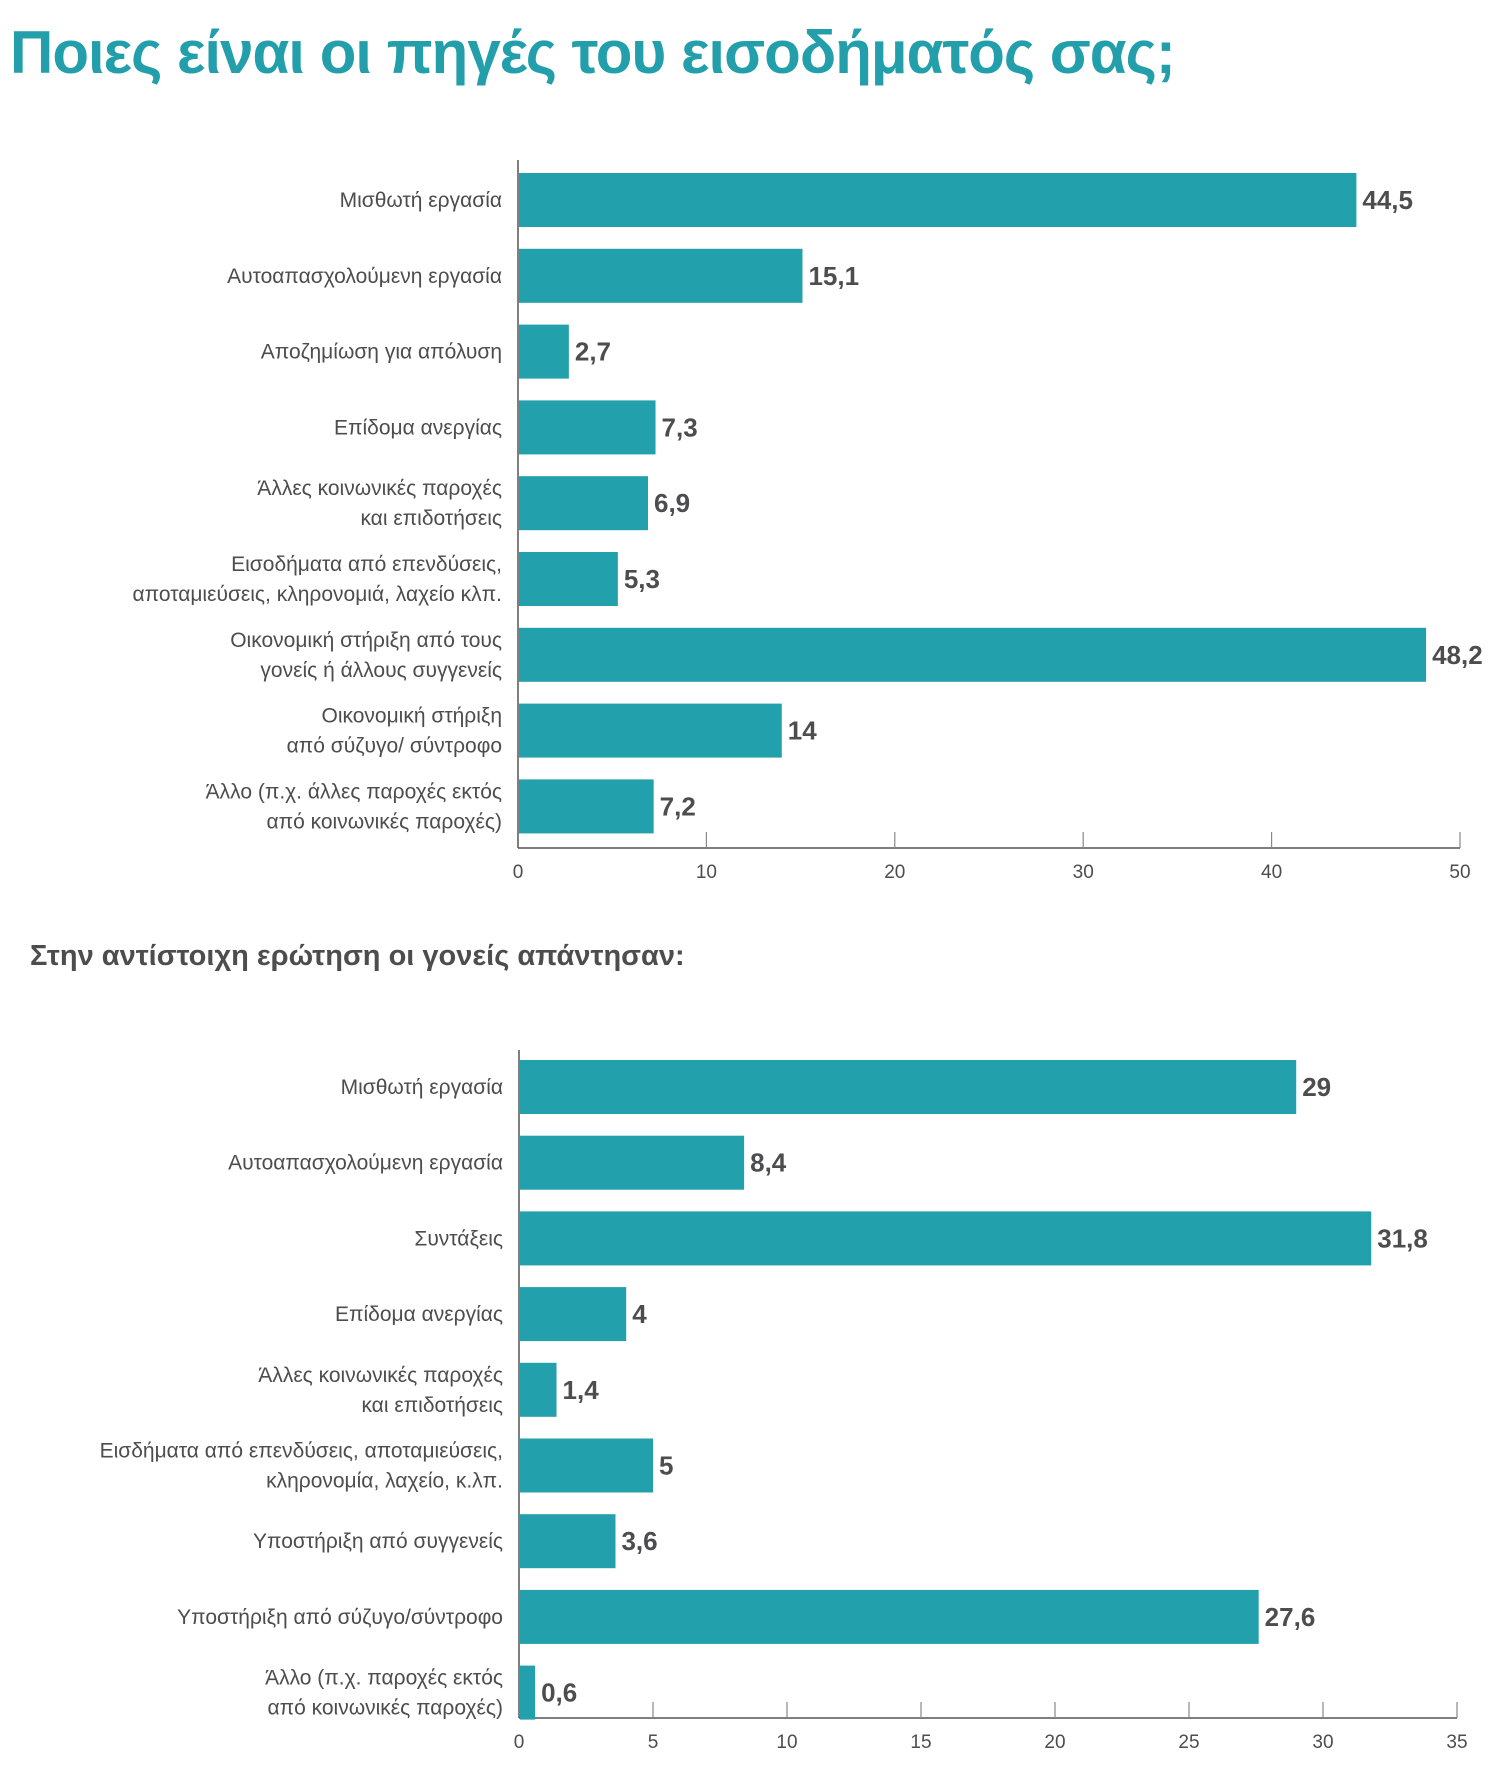  Describe the element at coordinates (1387, 200) in the screenshot. I see `bar-value-label: 44,5` at that location.